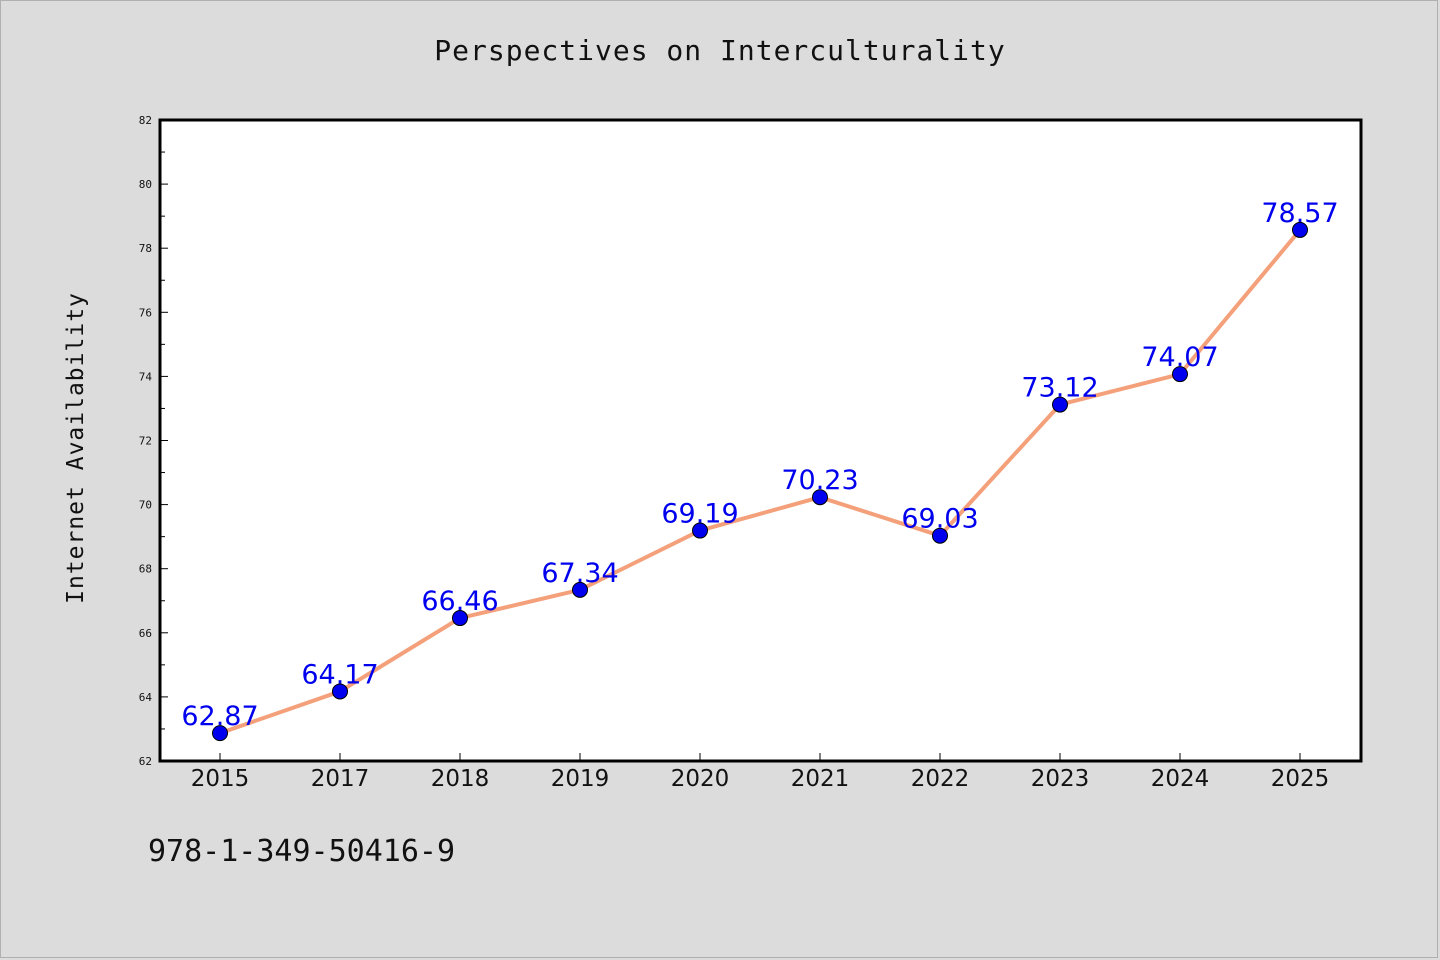 This screenshot has height=960, width=1440. Describe the element at coordinates (579, 573) in the screenshot. I see `data-label: 67.34` at that location.